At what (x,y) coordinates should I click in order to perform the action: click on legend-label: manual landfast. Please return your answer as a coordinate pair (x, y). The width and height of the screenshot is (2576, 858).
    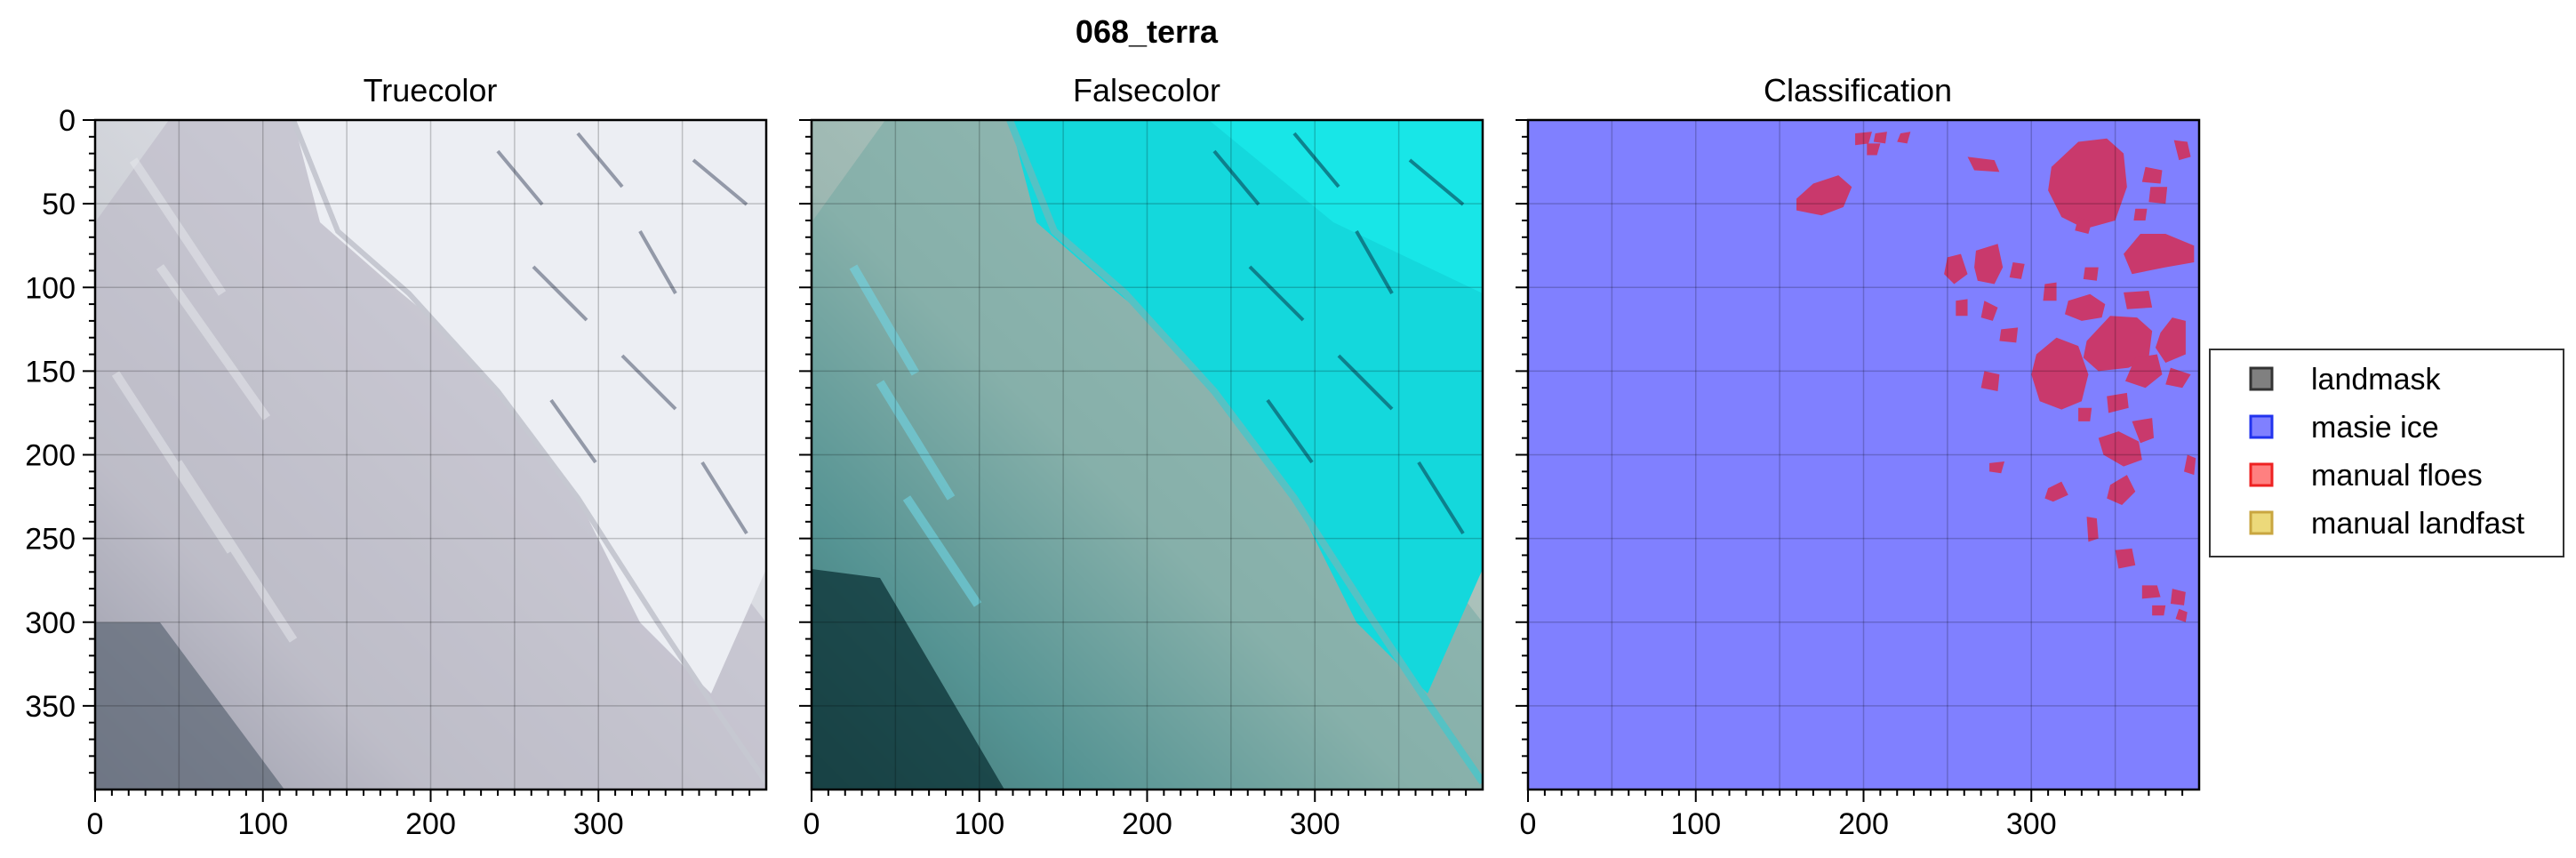
    Looking at the image, I should click on (2418, 524).